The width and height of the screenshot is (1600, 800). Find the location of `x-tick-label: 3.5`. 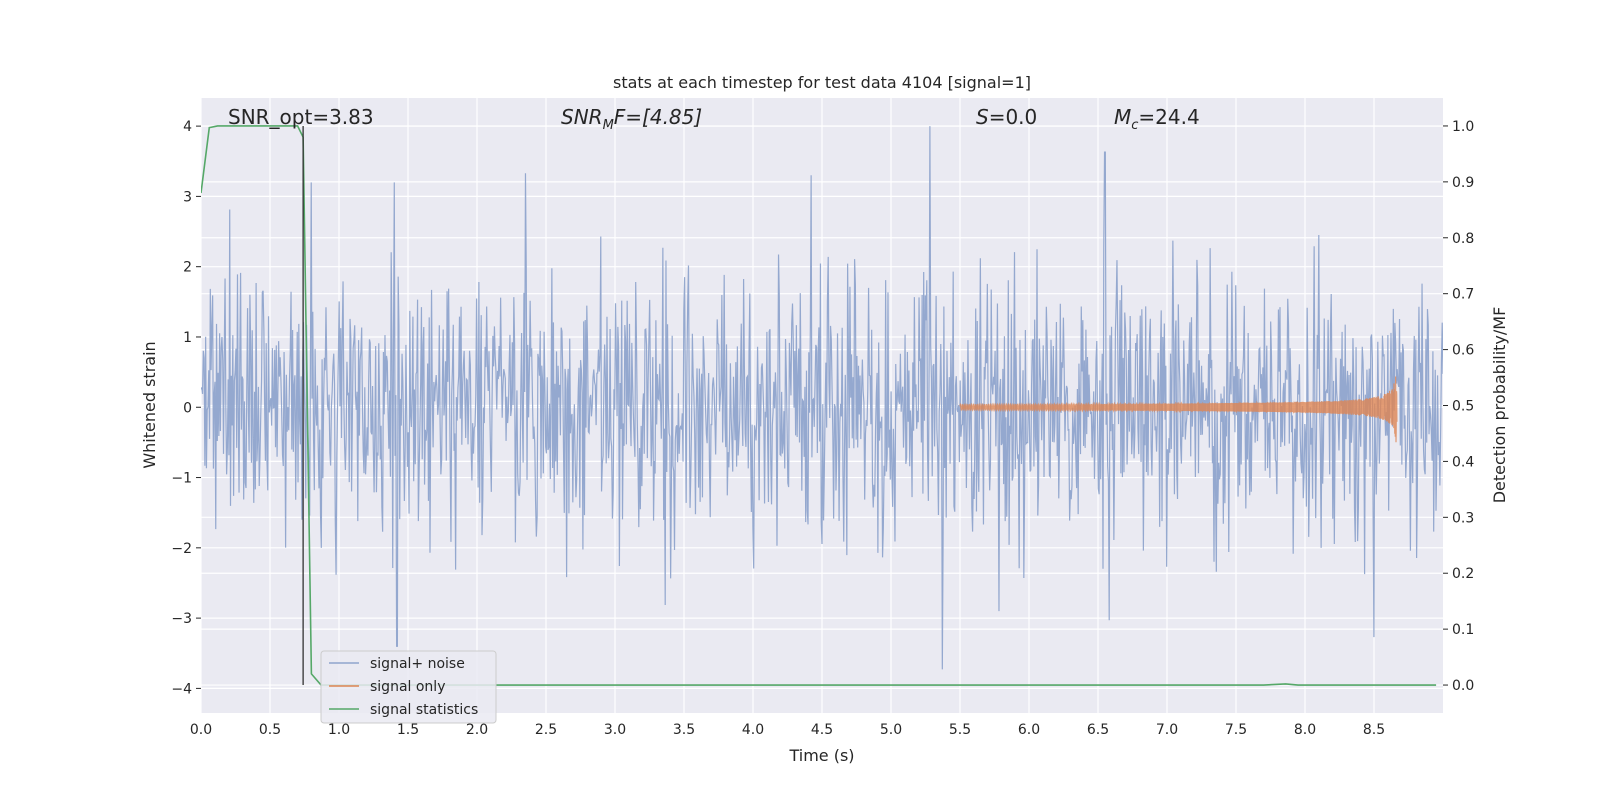

x-tick-label: 3.5 is located at coordinates (684, 730).